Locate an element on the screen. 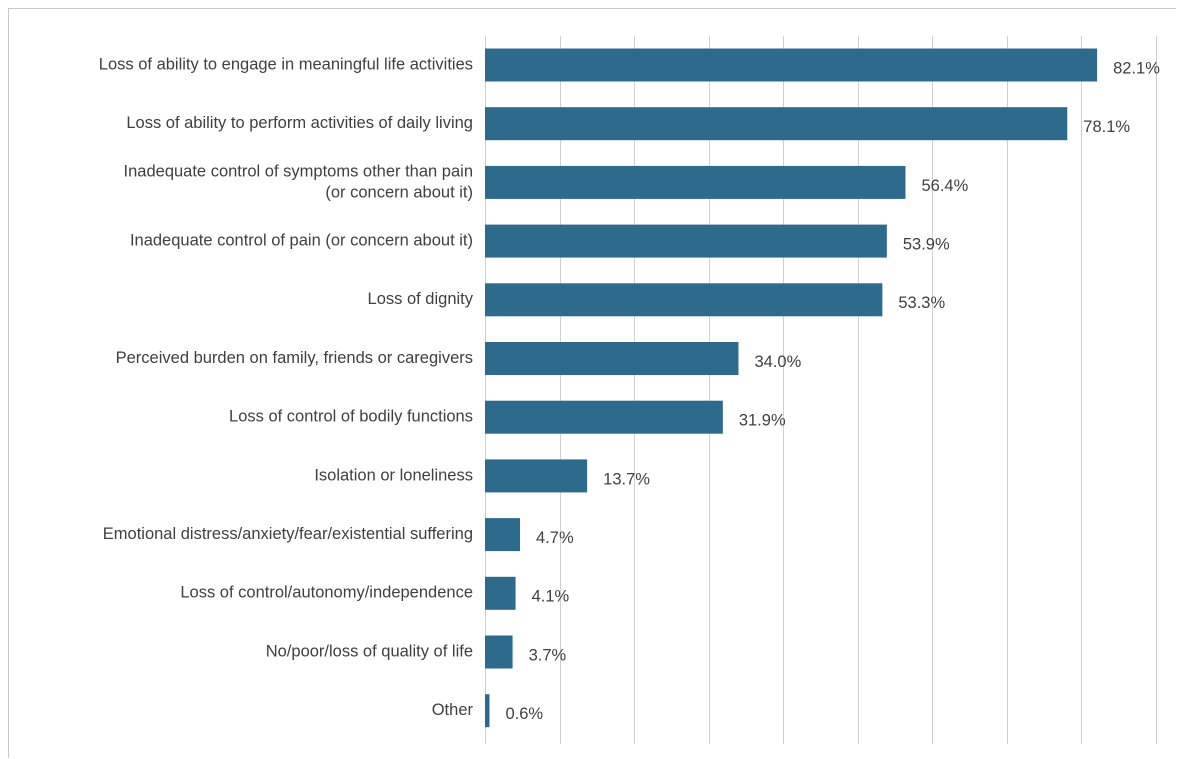 Image resolution: width=1177 pixels, height=759 pixels. value-label-0: 82.1% is located at coordinates (1136, 68).